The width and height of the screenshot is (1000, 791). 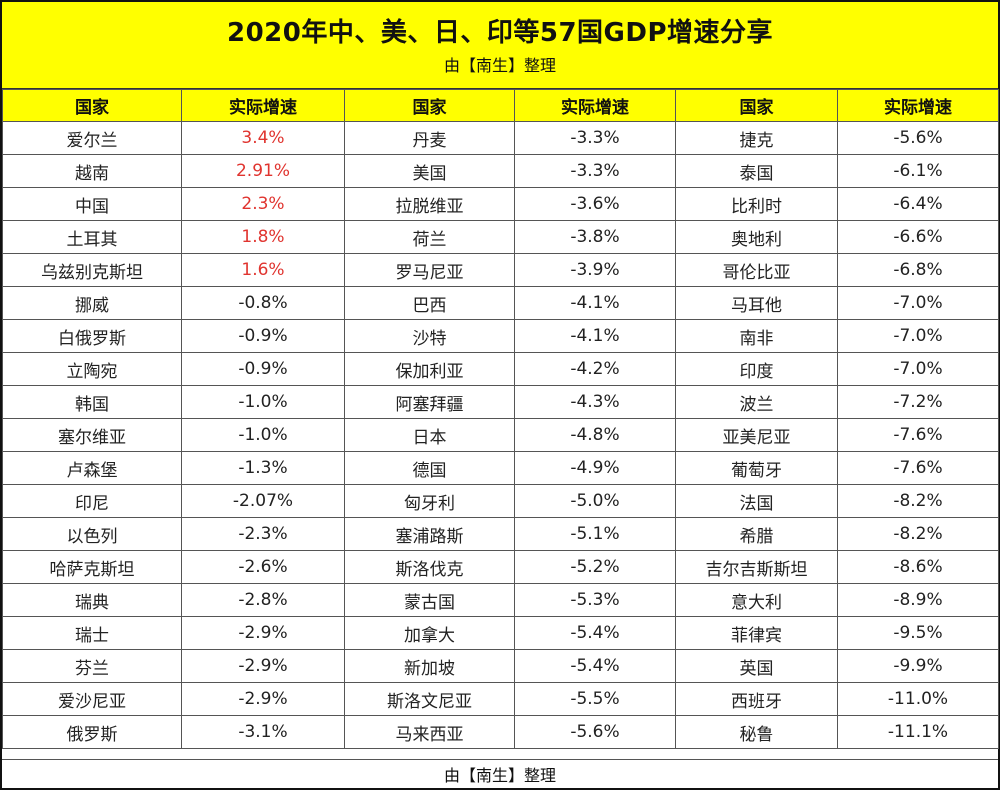 What do you see at coordinates (756, 336) in the screenshot?
I see `country-cell: 南非` at bounding box center [756, 336].